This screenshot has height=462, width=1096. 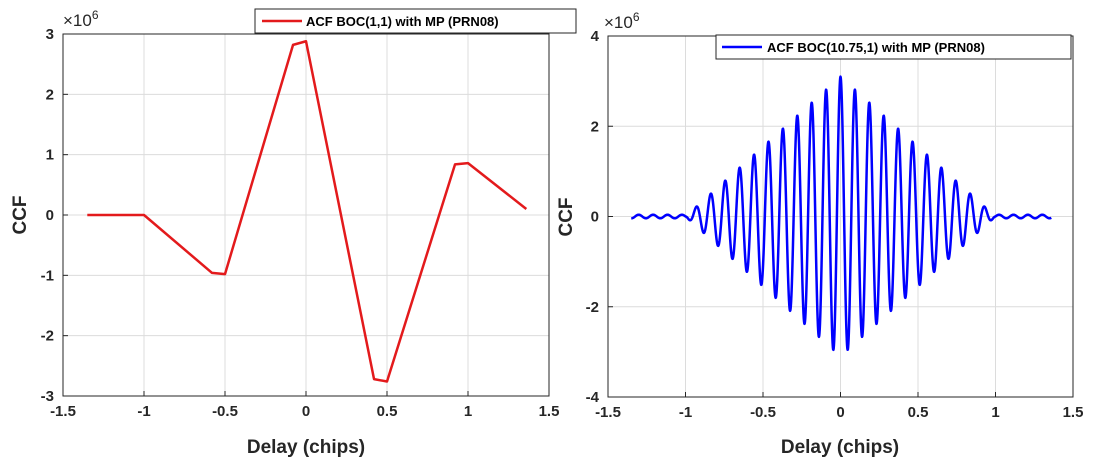 I want to click on y-tick-label: 4, so click(x=595, y=36).